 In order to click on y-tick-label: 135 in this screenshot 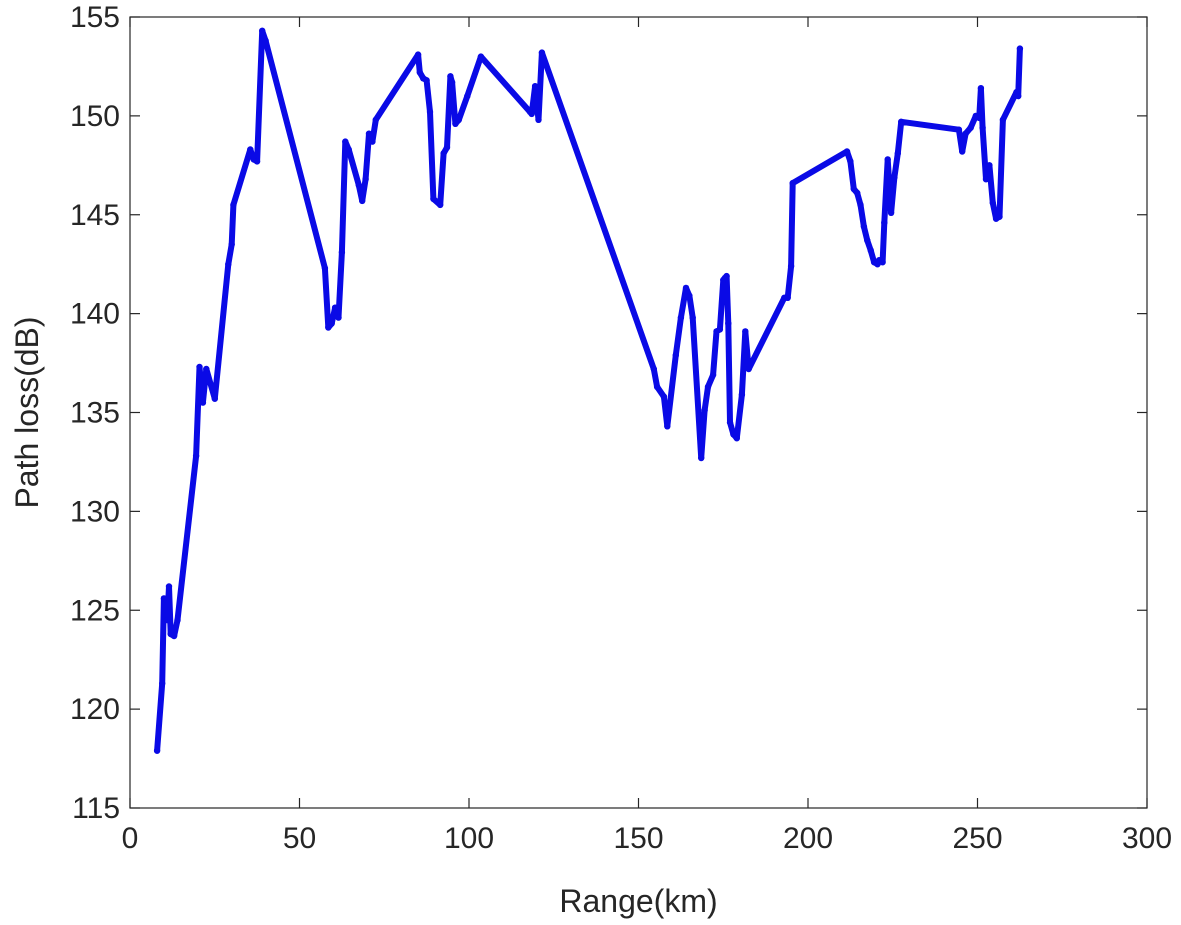, I will do `click(95, 413)`.